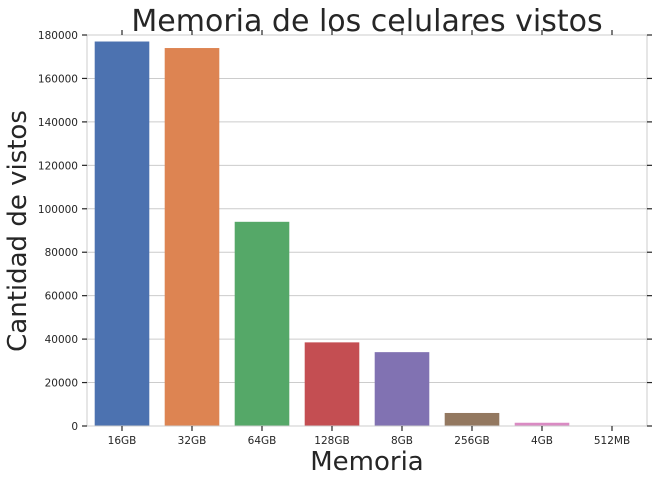 This screenshot has height=482, width=653. I want to click on y-tick-label: 160000, so click(58, 79).